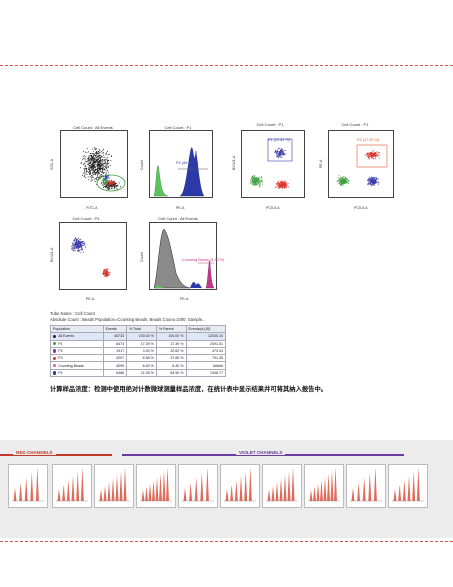  I want to click on percent-total-cell: 3.93 %, so click(141, 351).